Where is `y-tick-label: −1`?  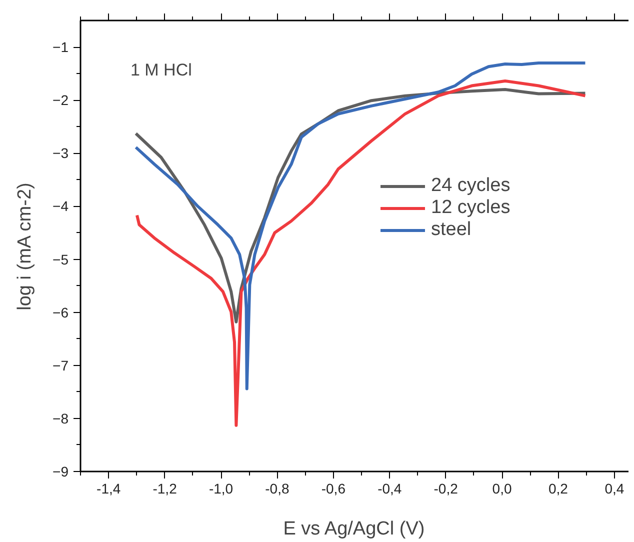 y-tick-label: −1 is located at coordinates (60, 47).